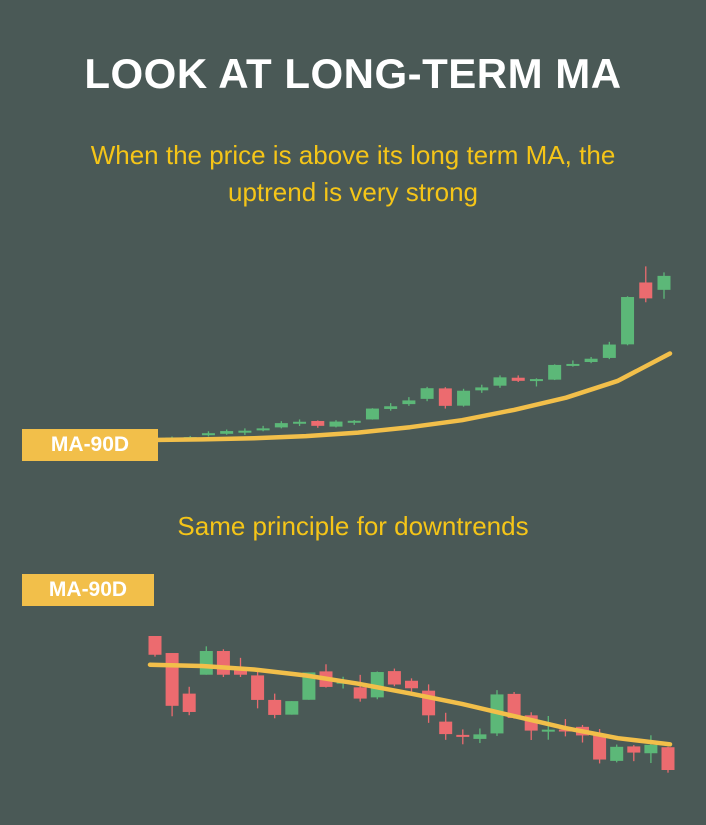  What do you see at coordinates (90, 445) in the screenshot?
I see `ma-90d-label-top: MA-90D` at bounding box center [90, 445].